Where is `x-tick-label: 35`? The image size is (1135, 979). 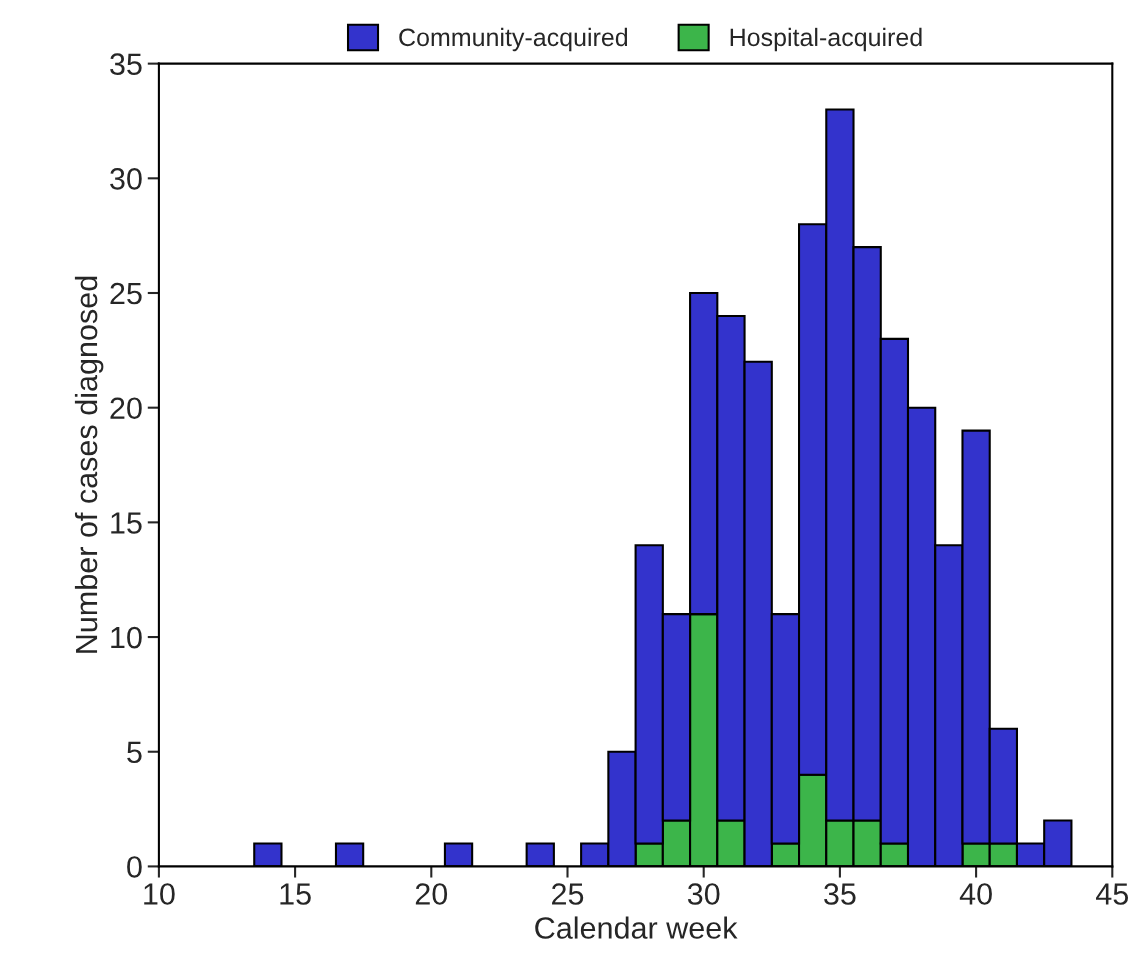
x-tick-label: 35 is located at coordinates (840, 894).